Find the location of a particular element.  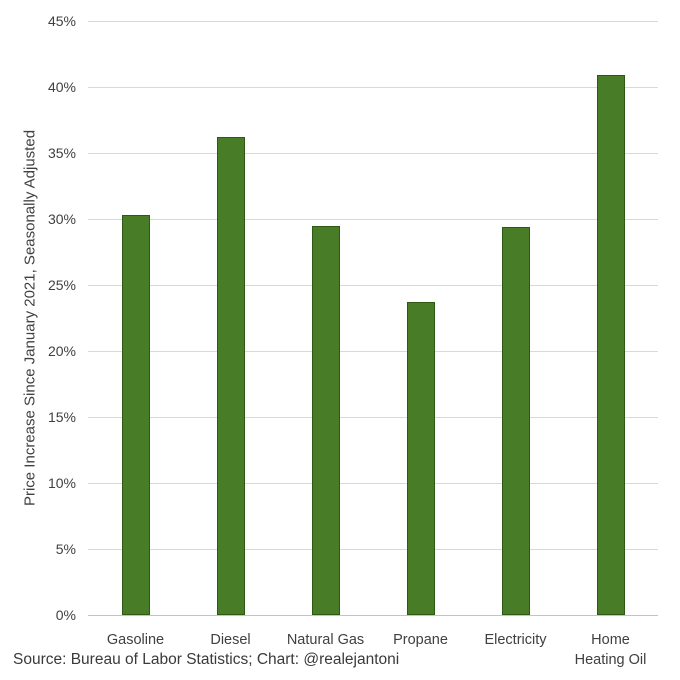

y-tick-label: 35% is located at coordinates (61, 153).